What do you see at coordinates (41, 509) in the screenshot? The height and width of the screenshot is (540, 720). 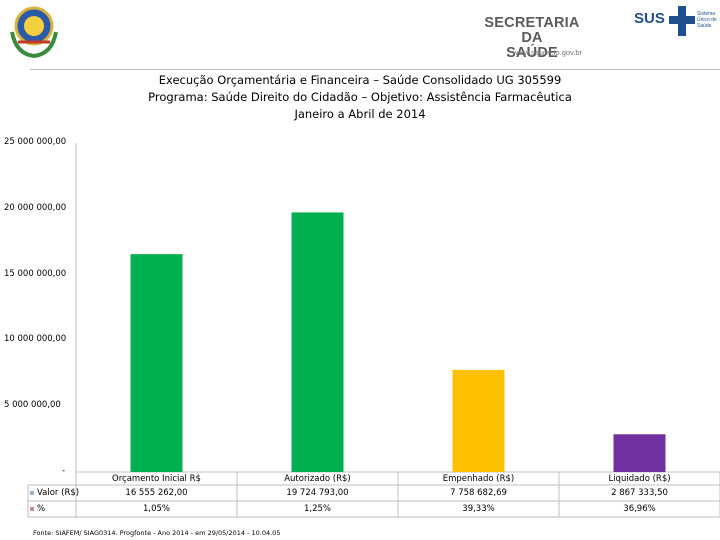 I see `legend-label: %` at bounding box center [41, 509].